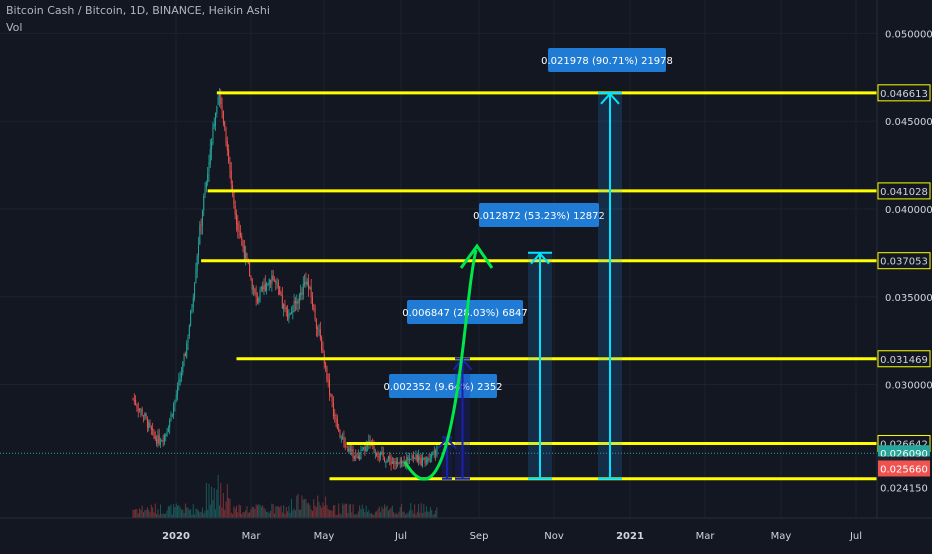 This screenshot has height=554, width=932. Describe the element at coordinates (904, 192) in the screenshot. I see `level-price-label: 0.041028` at that location.